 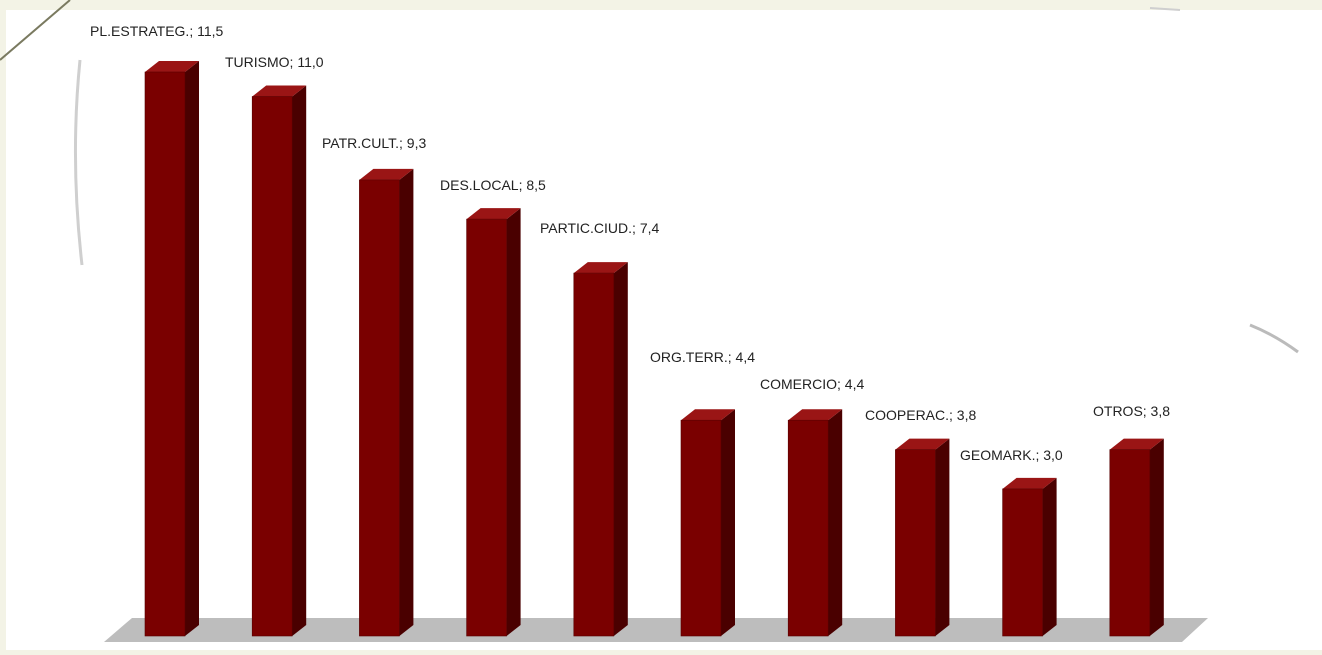 What do you see at coordinates (78, 162) in the screenshot?
I see `decorative-arc-left` at bounding box center [78, 162].